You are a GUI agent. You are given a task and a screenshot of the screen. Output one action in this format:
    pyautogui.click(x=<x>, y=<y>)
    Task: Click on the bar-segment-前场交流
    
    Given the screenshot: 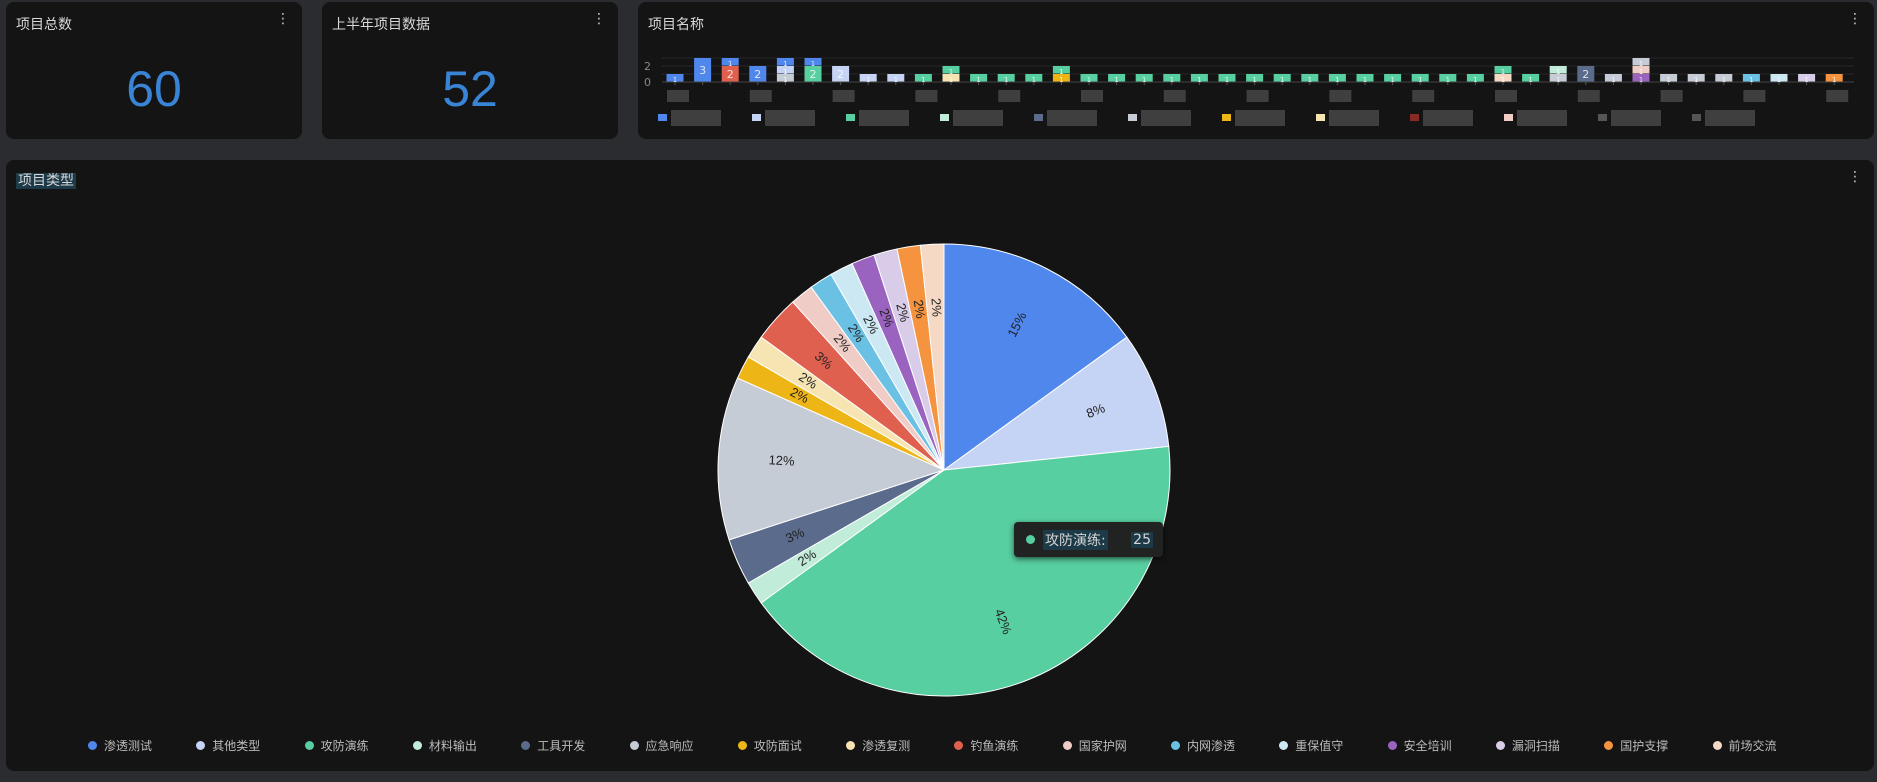 What is the action you would take?
    pyautogui.click(x=1503, y=78)
    